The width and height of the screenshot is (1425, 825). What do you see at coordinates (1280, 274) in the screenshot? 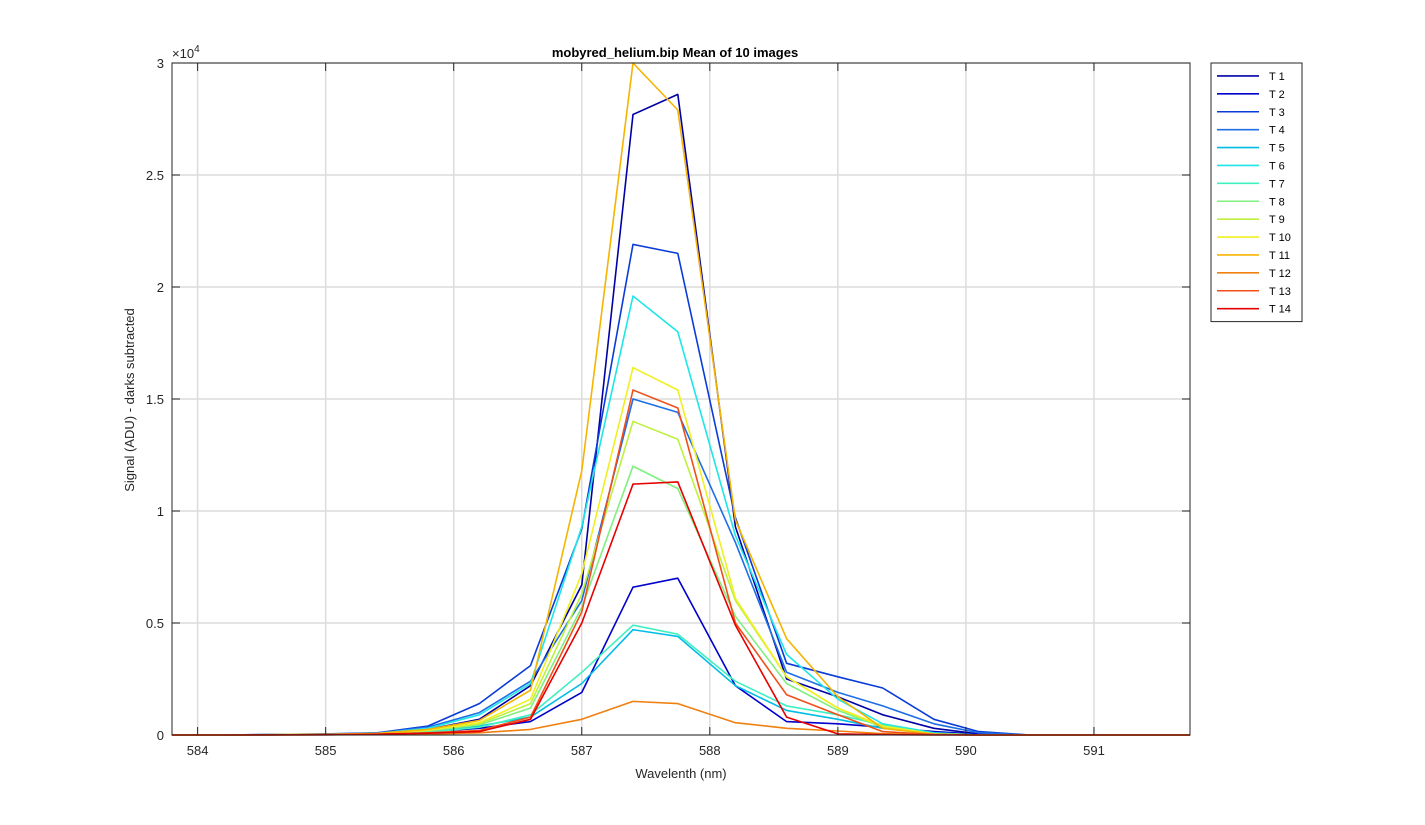
I see `legend-label: T 12` at bounding box center [1280, 274].